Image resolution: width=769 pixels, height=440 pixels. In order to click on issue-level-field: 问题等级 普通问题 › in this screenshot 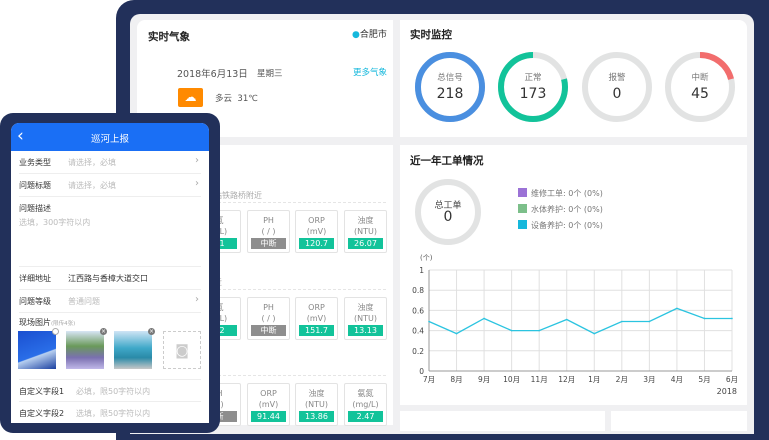, I will do `click(110, 301)`.